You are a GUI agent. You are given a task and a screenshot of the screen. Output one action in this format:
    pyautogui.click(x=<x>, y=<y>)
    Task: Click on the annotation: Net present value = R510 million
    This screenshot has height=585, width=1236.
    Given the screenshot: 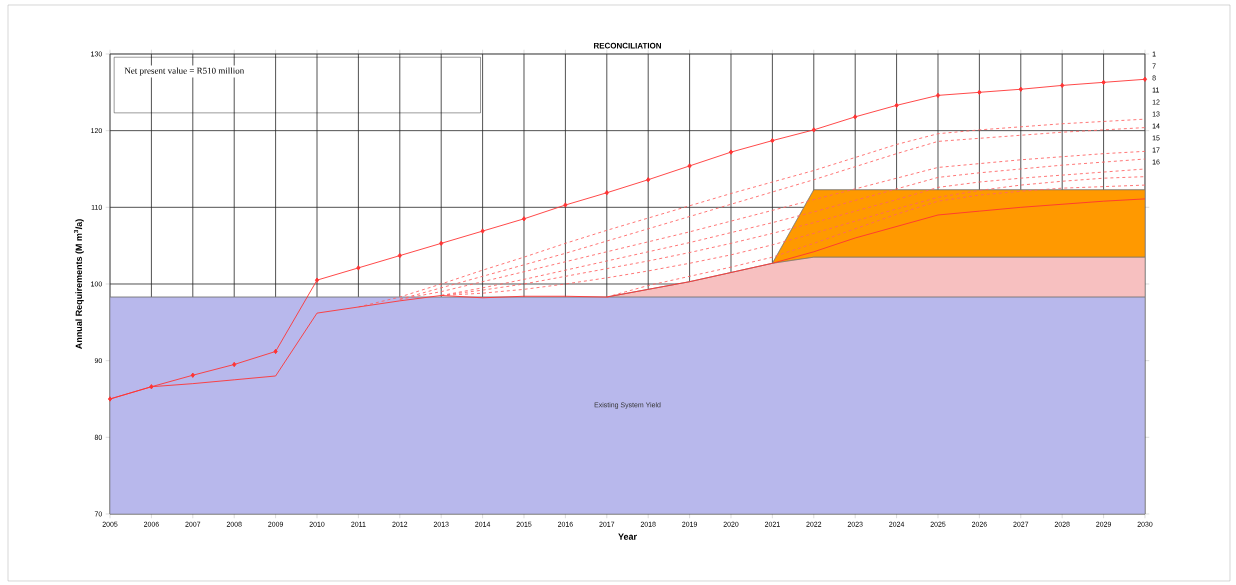 What is the action you would take?
    pyautogui.click(x=184, y=71)
    